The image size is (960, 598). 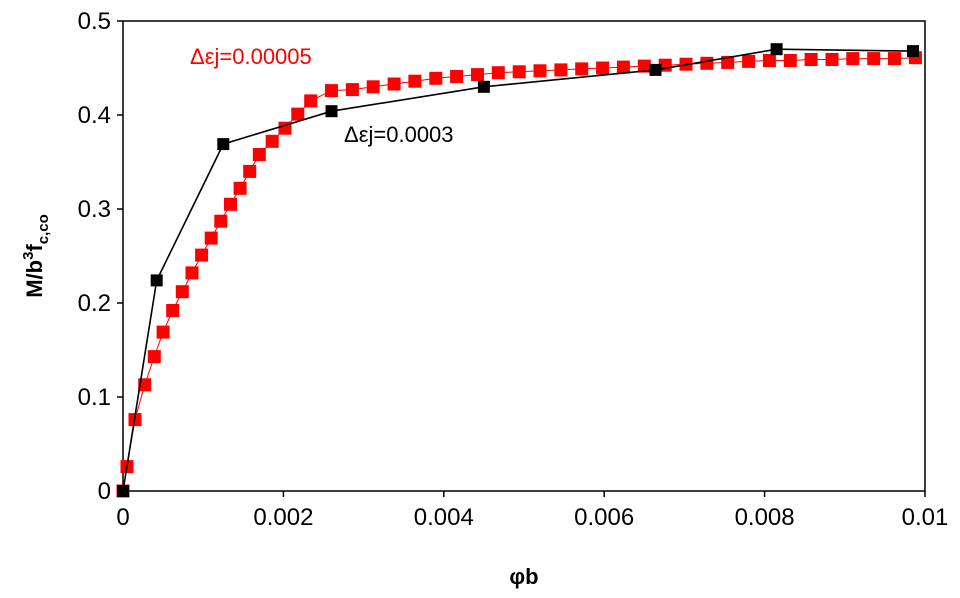 I want to click on y-tick-label: 0.5, so click(x=94, y=21).